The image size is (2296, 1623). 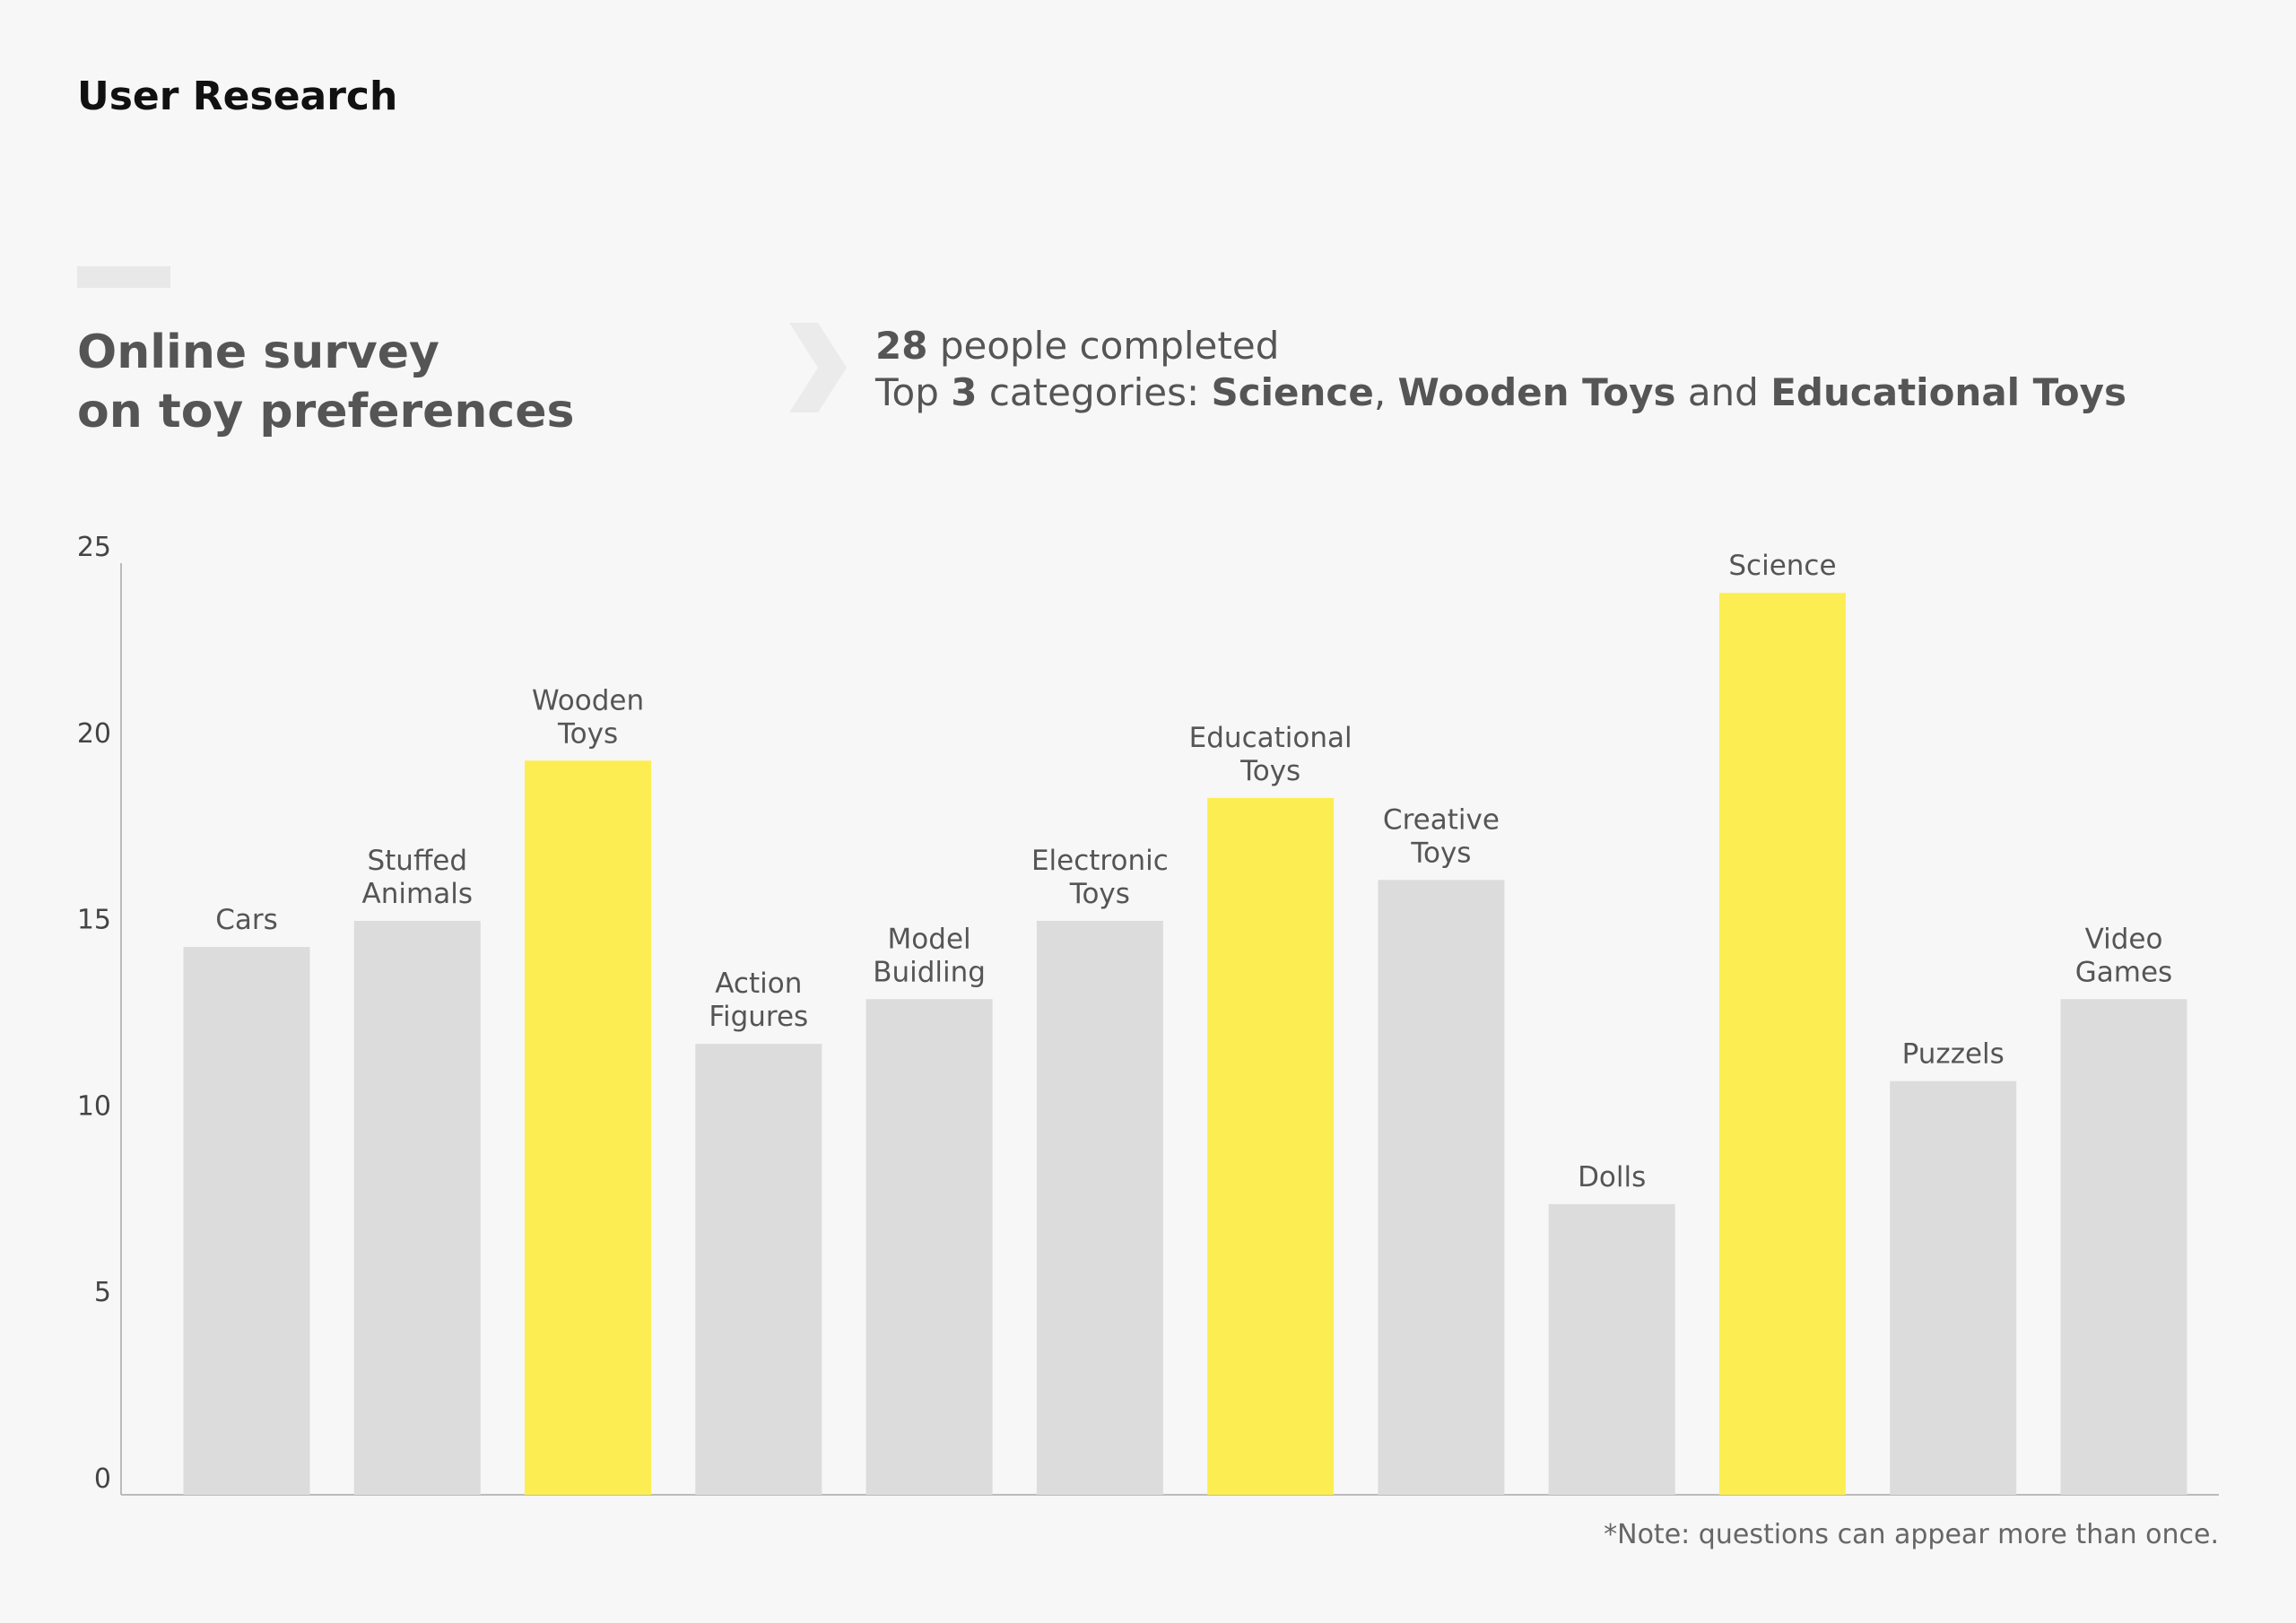 I want to click on top-category-2: Wooden Toys, so click(x=1536, y=392).